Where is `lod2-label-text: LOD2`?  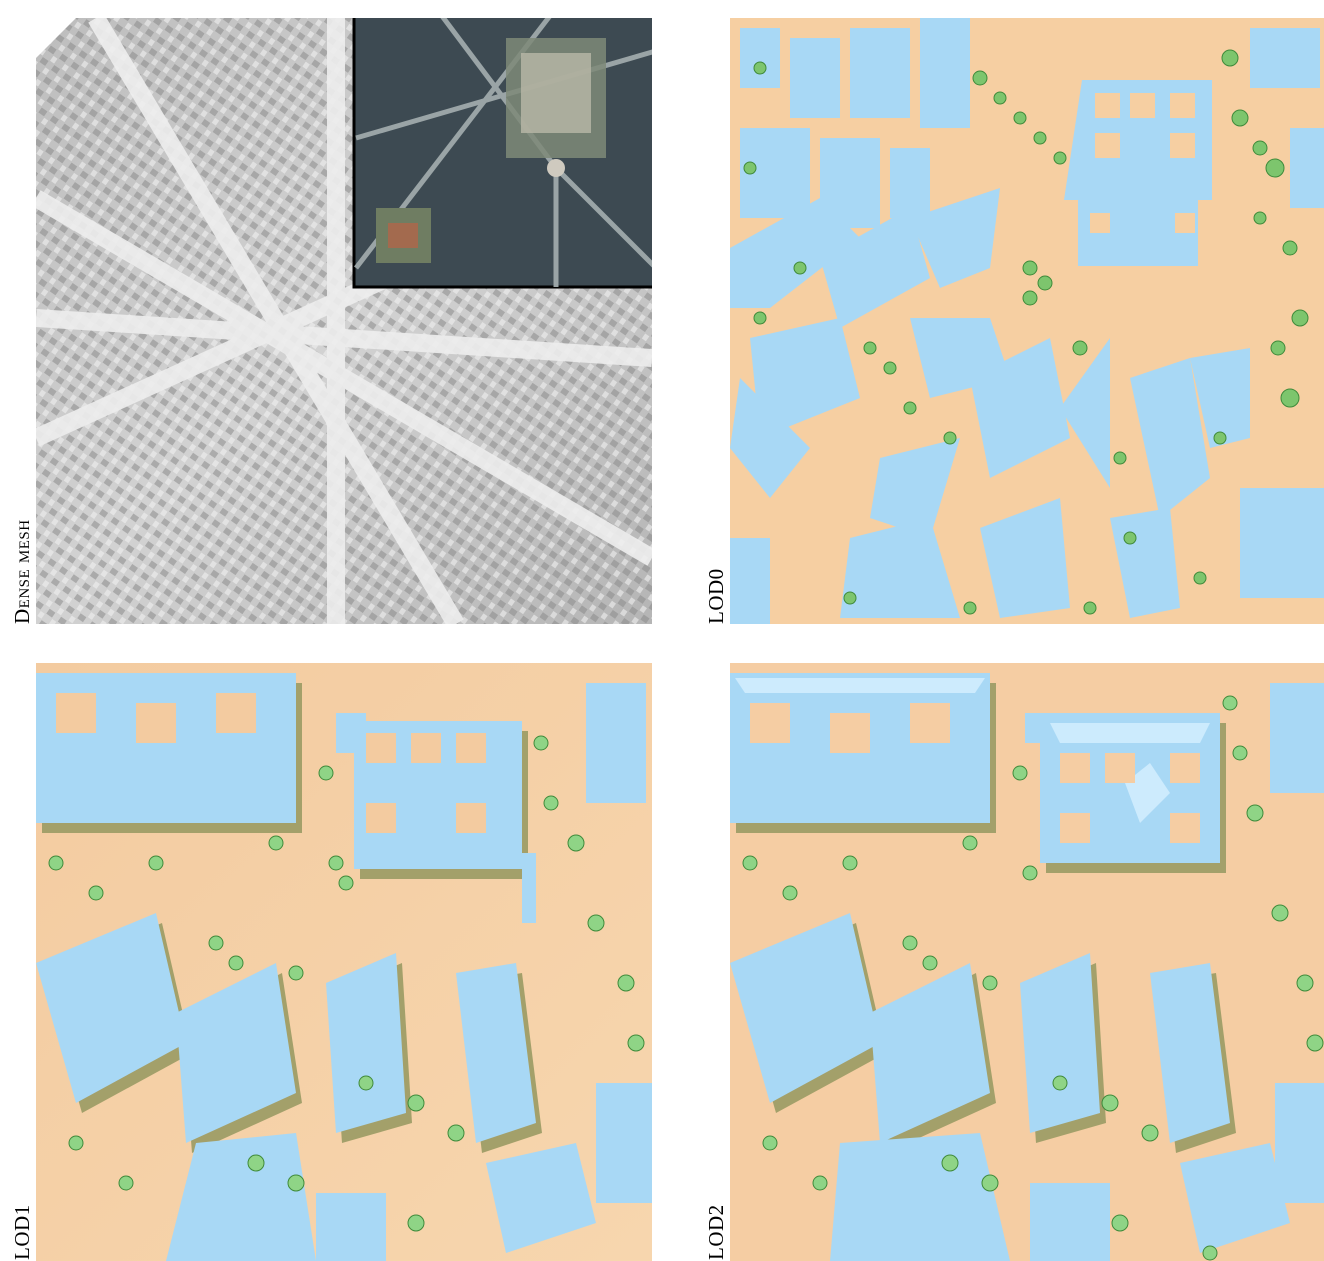 lod2-label-text: LOD2 is located at coordinates (716, 1232).